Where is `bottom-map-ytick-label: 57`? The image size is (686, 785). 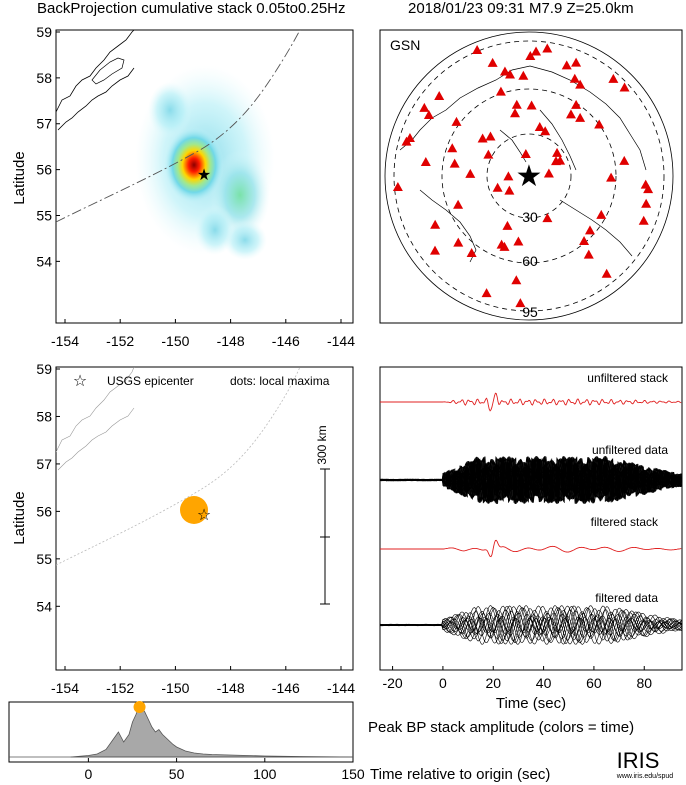
bottom-map-ytick-label: 57 is located at coordinates (44, 464).